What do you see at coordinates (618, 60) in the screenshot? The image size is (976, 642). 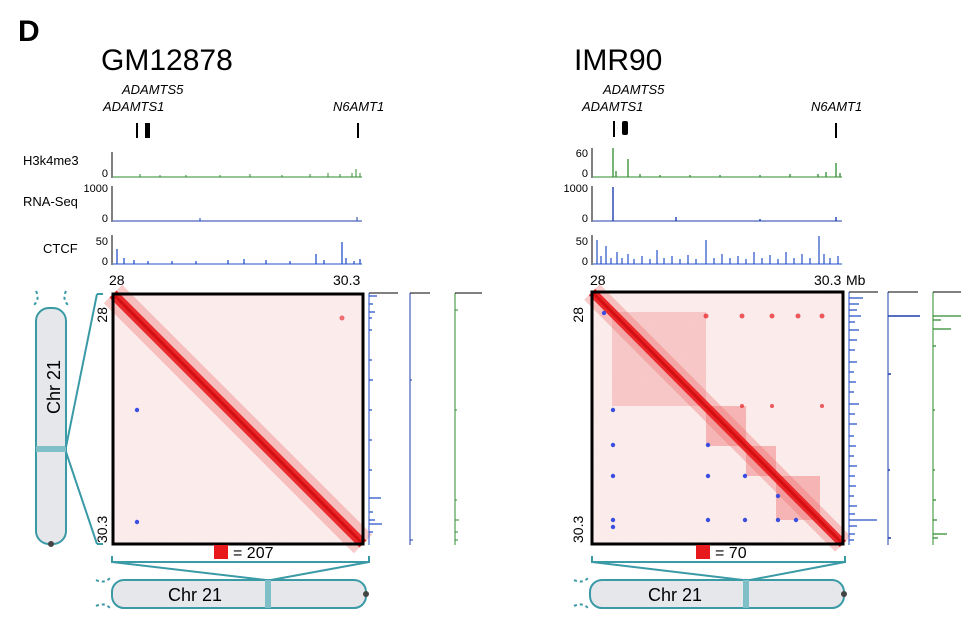 I see `cell-line-title: IMR90` at bounding box center [618, 60].